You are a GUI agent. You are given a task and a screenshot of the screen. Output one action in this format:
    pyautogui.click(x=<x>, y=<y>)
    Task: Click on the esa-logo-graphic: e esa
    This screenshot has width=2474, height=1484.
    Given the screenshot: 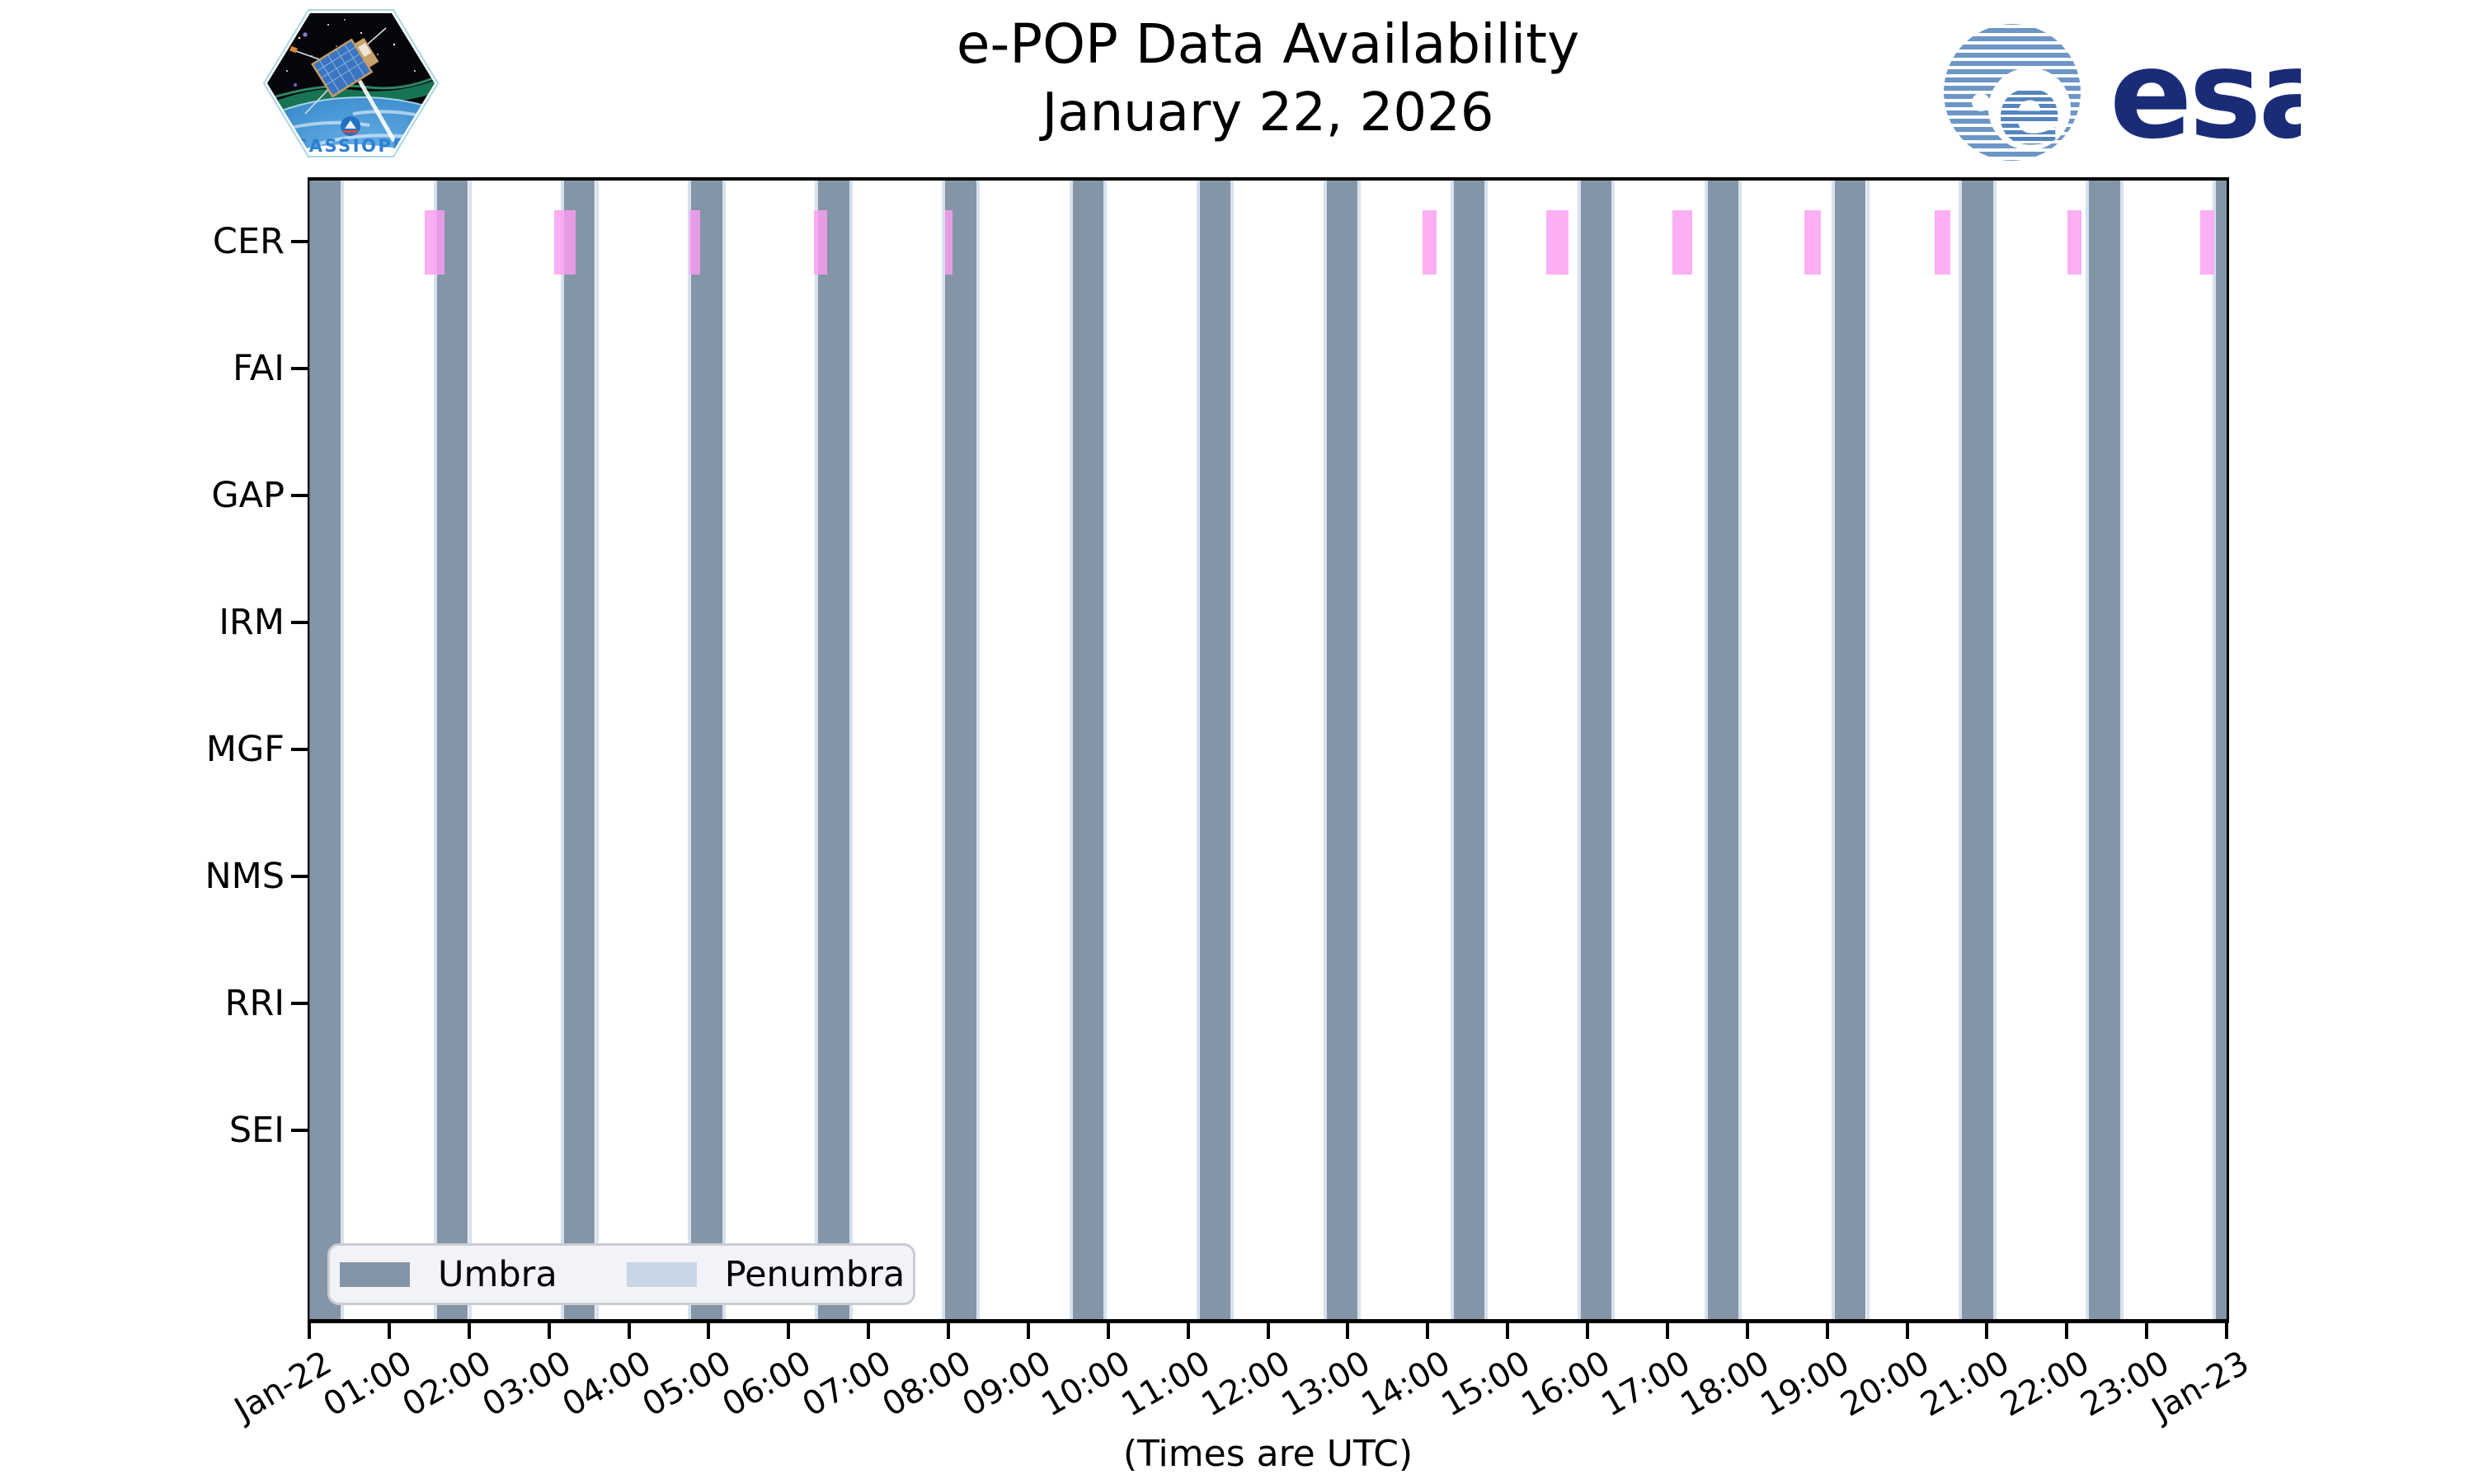 What is the action you would take?
    pyautogui.click(x=2141, y=94)
    